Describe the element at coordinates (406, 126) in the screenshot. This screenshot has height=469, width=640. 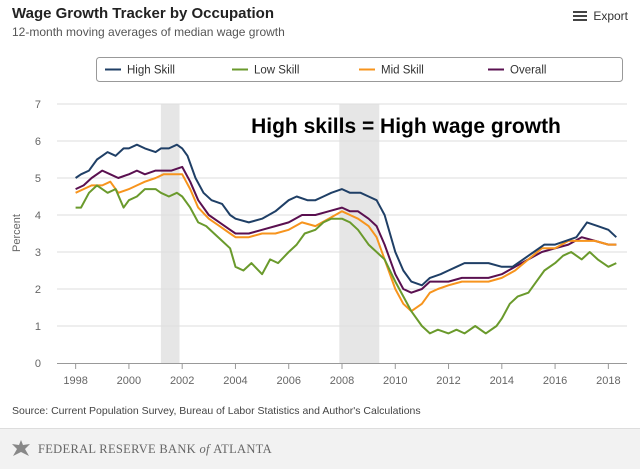
I see `chart-annotation: High skills = High wage growth` at that location.